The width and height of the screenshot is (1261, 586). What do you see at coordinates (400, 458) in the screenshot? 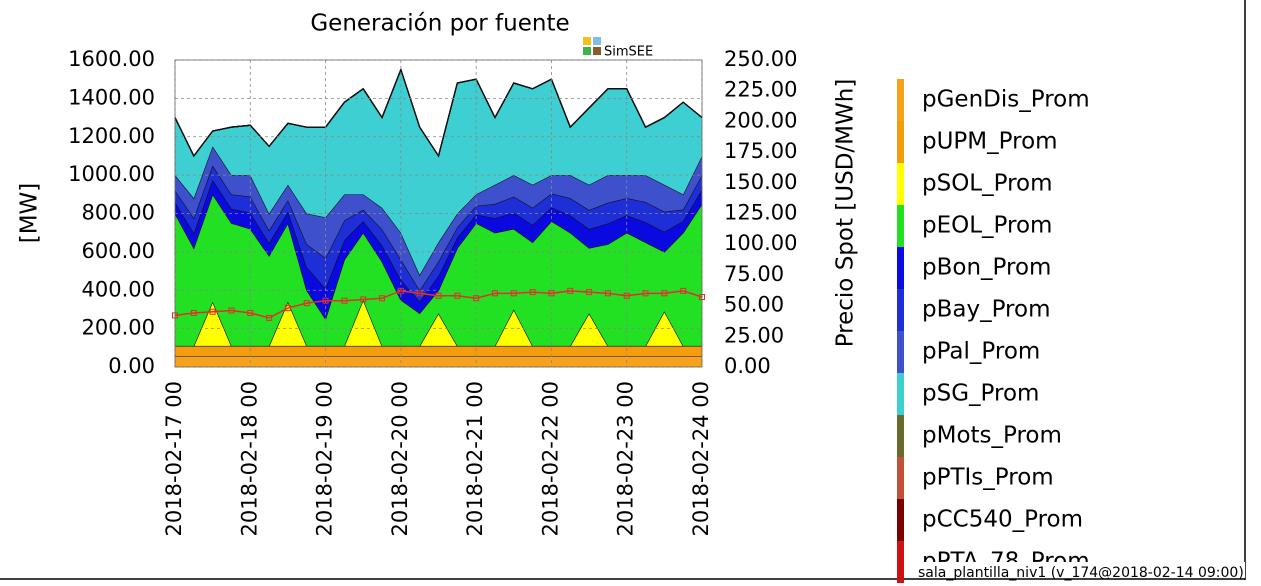
I see `x-tick-label: 2018-02-20 00` at bounding box center [400, 458].